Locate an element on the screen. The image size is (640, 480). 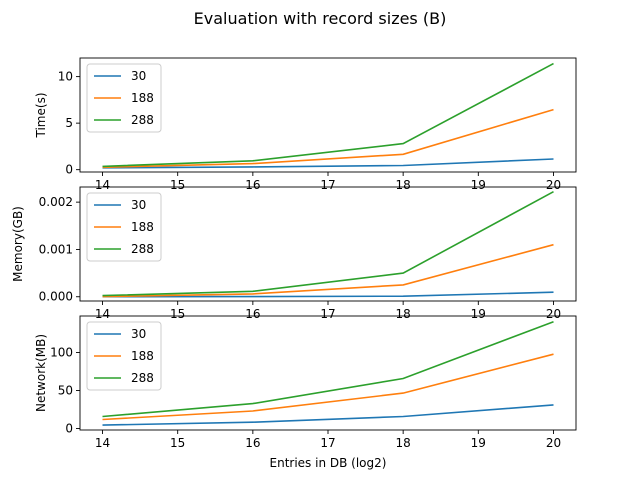
y-tick-label: 0.001 is located at coordinates (56, 249).